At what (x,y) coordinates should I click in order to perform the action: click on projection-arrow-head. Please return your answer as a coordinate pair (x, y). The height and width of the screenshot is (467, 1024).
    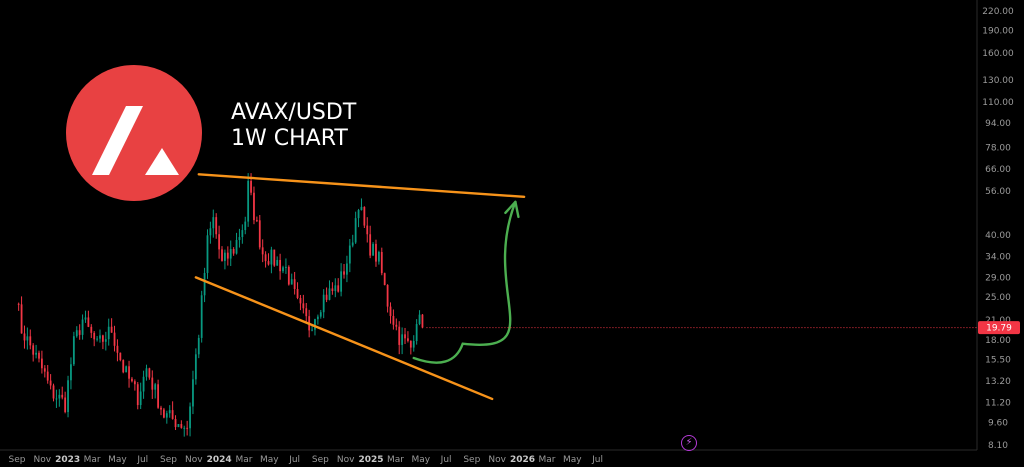
    Looking at the image, I should click on (512, 209).